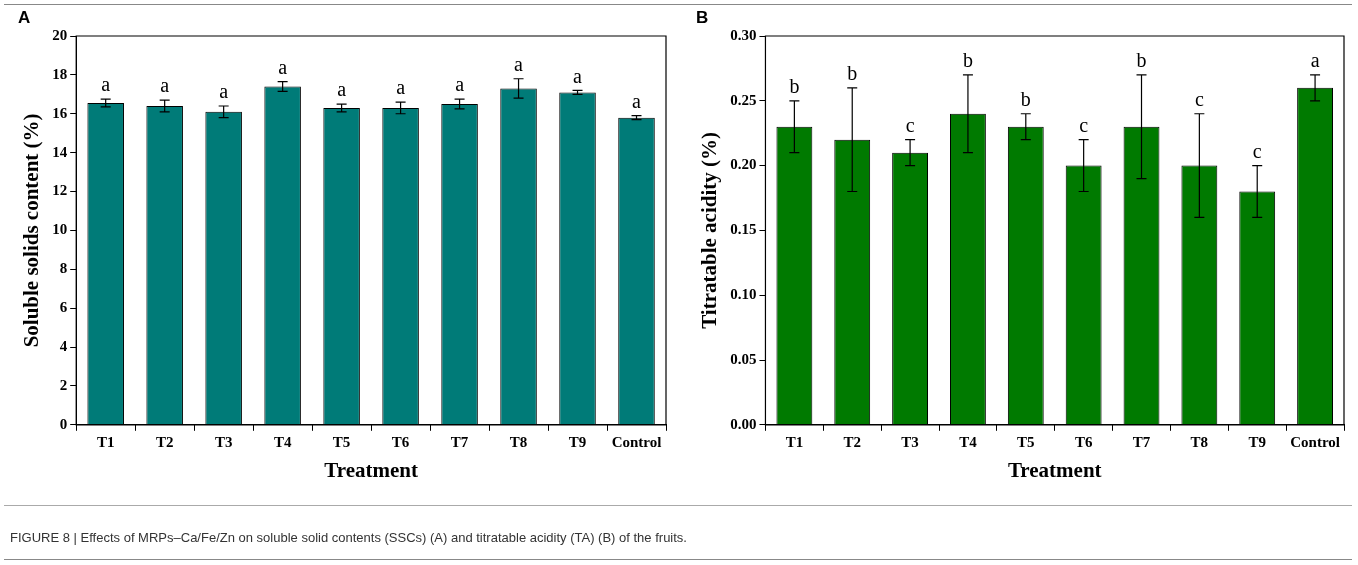 The image size is (1358, 565). Describe the element at coordinates (743, 358) in the screenshot. I see `y-tick-label: 0.05` at that location.